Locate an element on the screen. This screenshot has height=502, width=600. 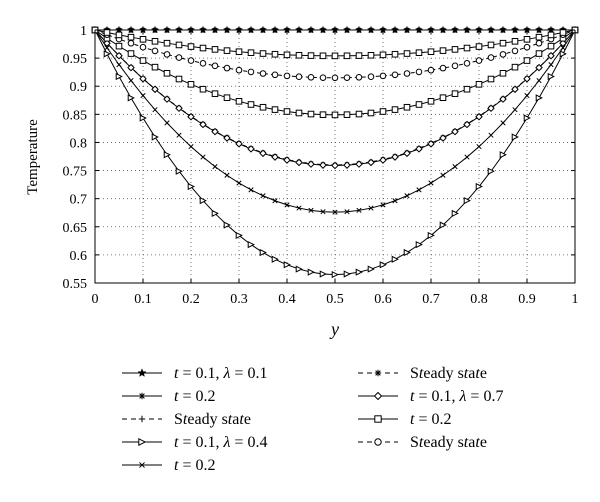
legend-entry: t = 0.2 is located at coordinates (404, 419).